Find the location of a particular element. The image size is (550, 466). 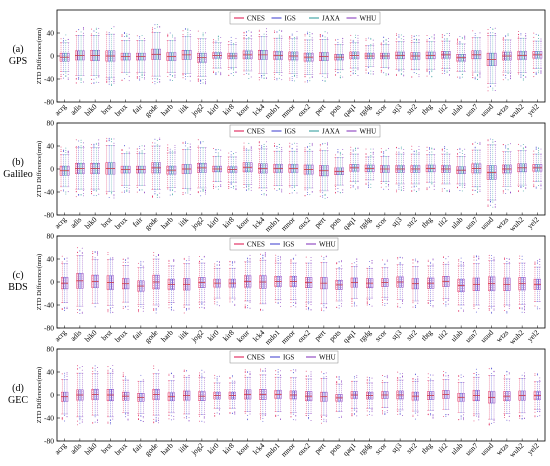

y-axis-label: ZTD Difference(mm) is located at coordinates (39, 56).